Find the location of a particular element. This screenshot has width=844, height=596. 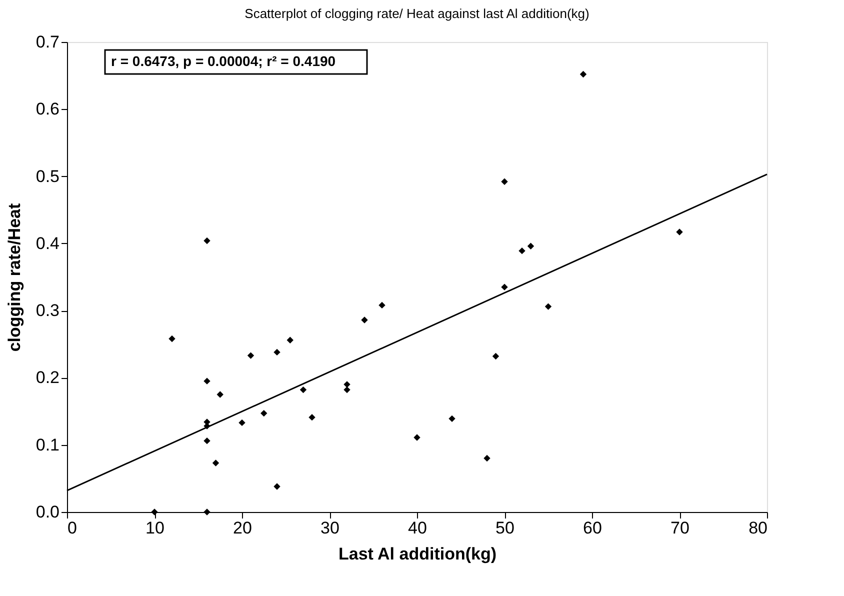

x-axis-title: Last Al addition(kg) is located at coordinates (417, 554).